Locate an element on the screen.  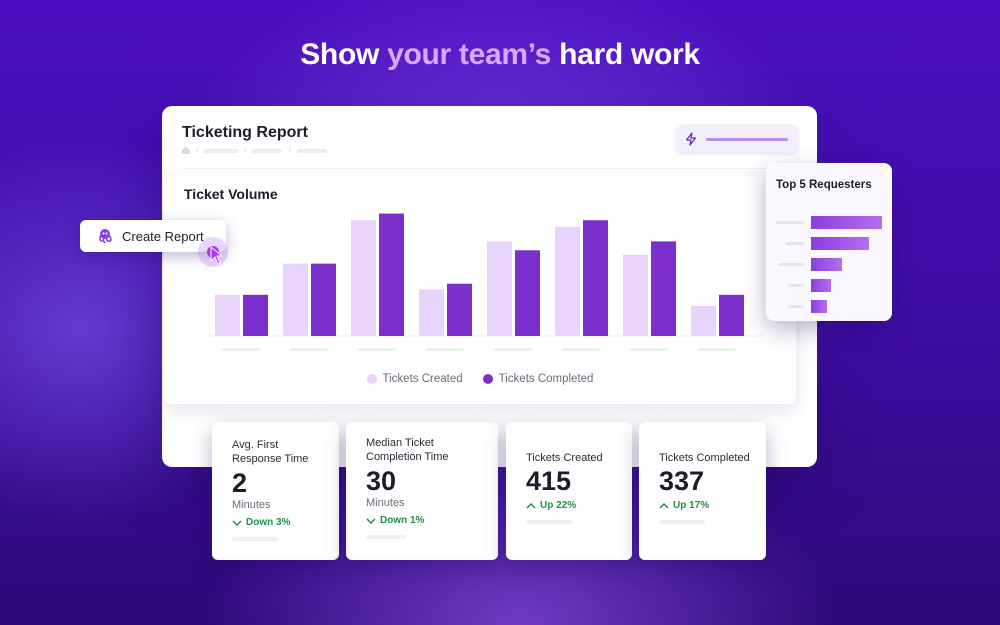
home-icon is located at coordinates (186, 150).